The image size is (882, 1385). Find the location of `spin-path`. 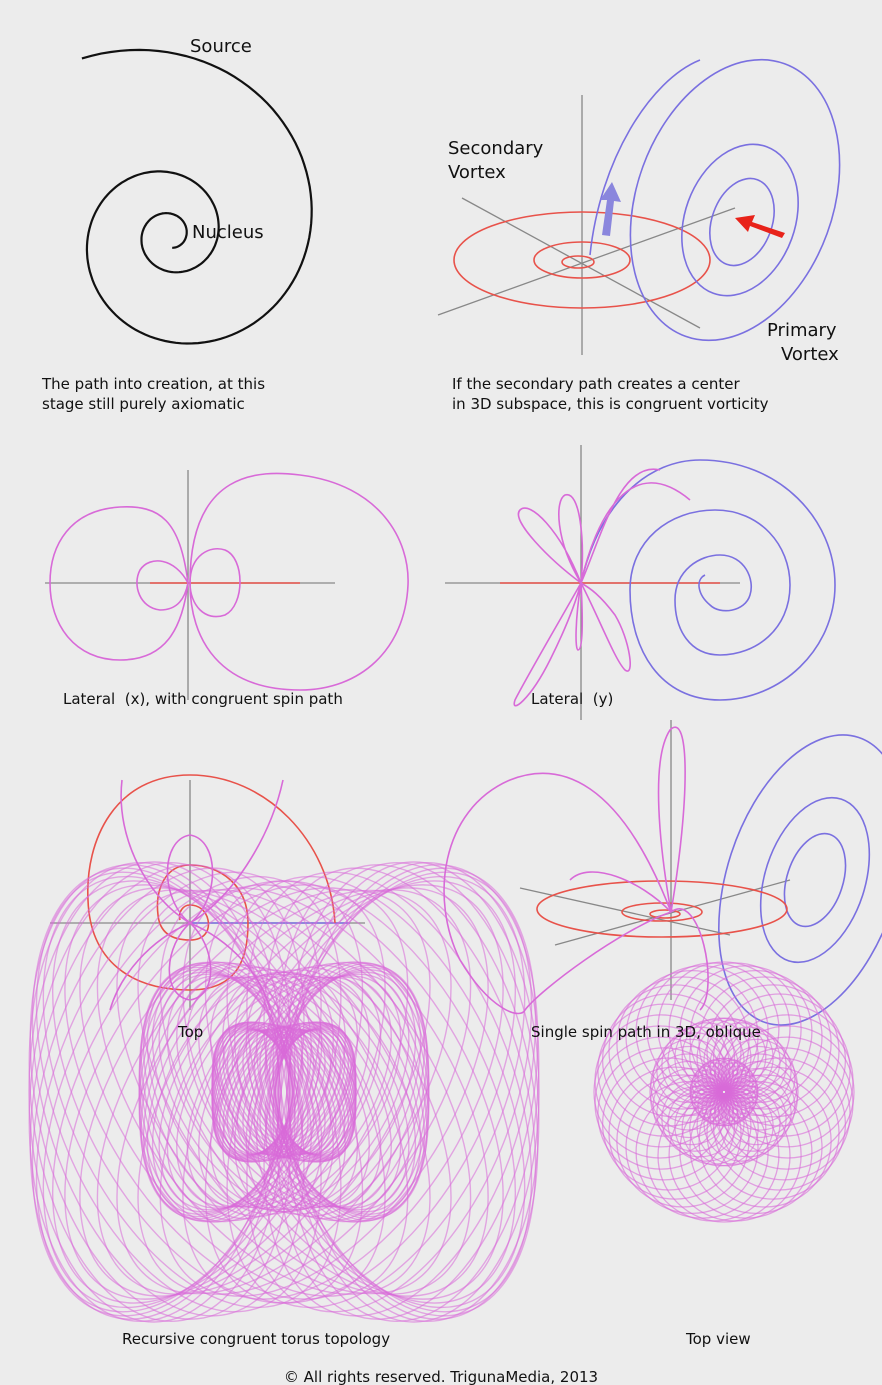

spin-path is located at coordinates (576, 870).